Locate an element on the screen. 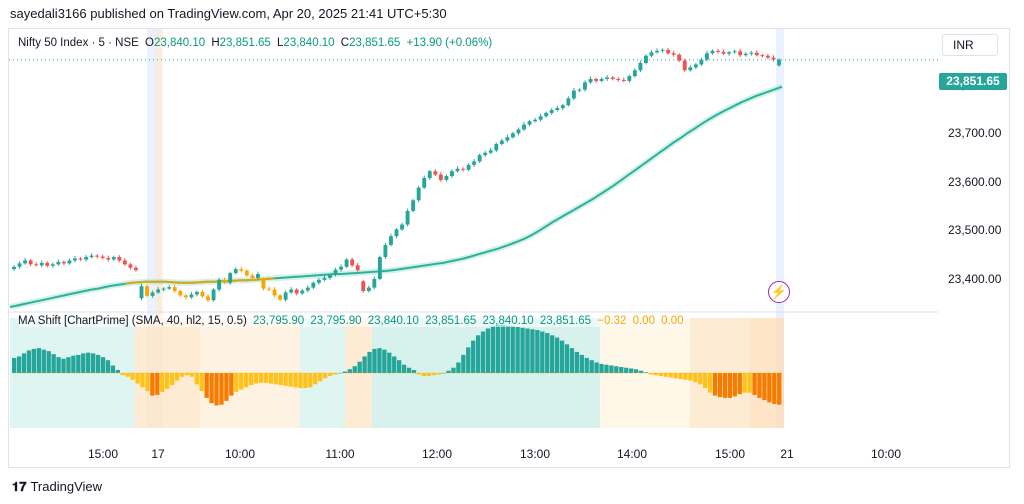 This screenshot has height=504, width=1024. close-label: C is located at coordinates (345, 43).